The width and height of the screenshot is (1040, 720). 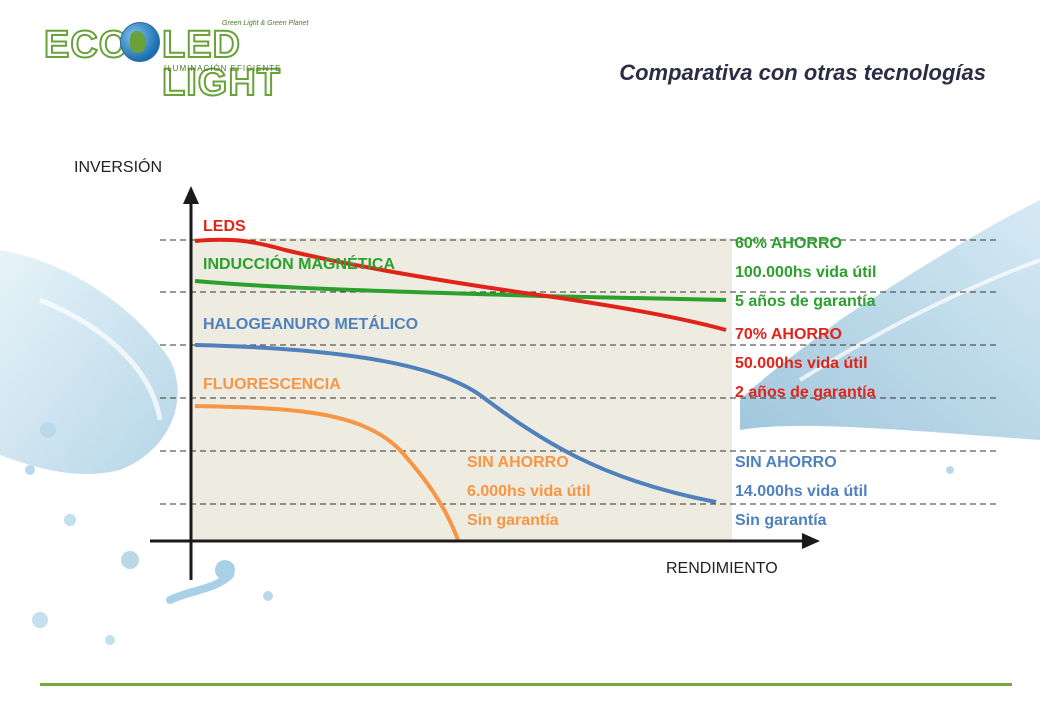 What do you see at coordinates (788, 334) in the screenshot?
I see `annotation-leds-ahorro: 70% AHORRO` at bounding box center [788, 334].